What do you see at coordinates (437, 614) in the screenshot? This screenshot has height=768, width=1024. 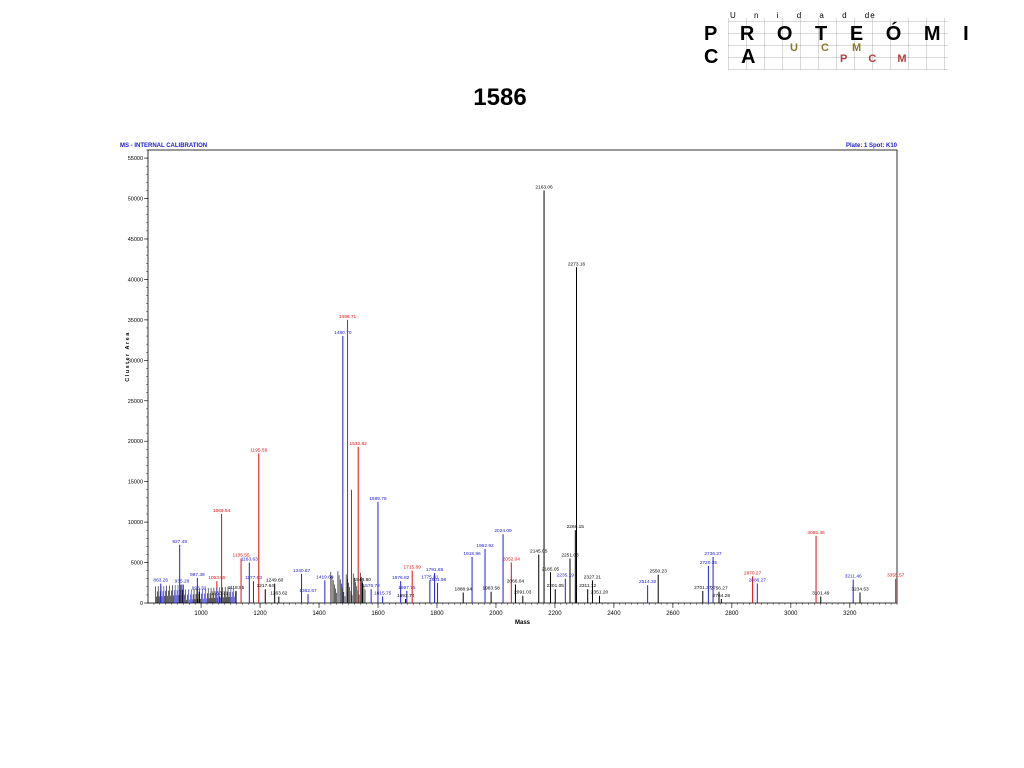 I see `x-tick-label: 1800` at bounding box center [437, 614].